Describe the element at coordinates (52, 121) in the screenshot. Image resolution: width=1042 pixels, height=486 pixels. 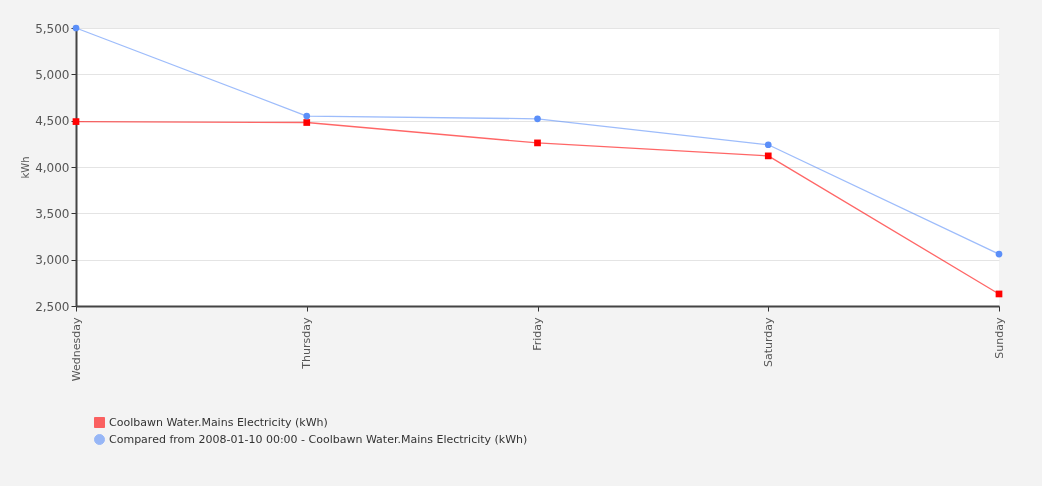
I see `y-tick-label: 4,500` at that location.